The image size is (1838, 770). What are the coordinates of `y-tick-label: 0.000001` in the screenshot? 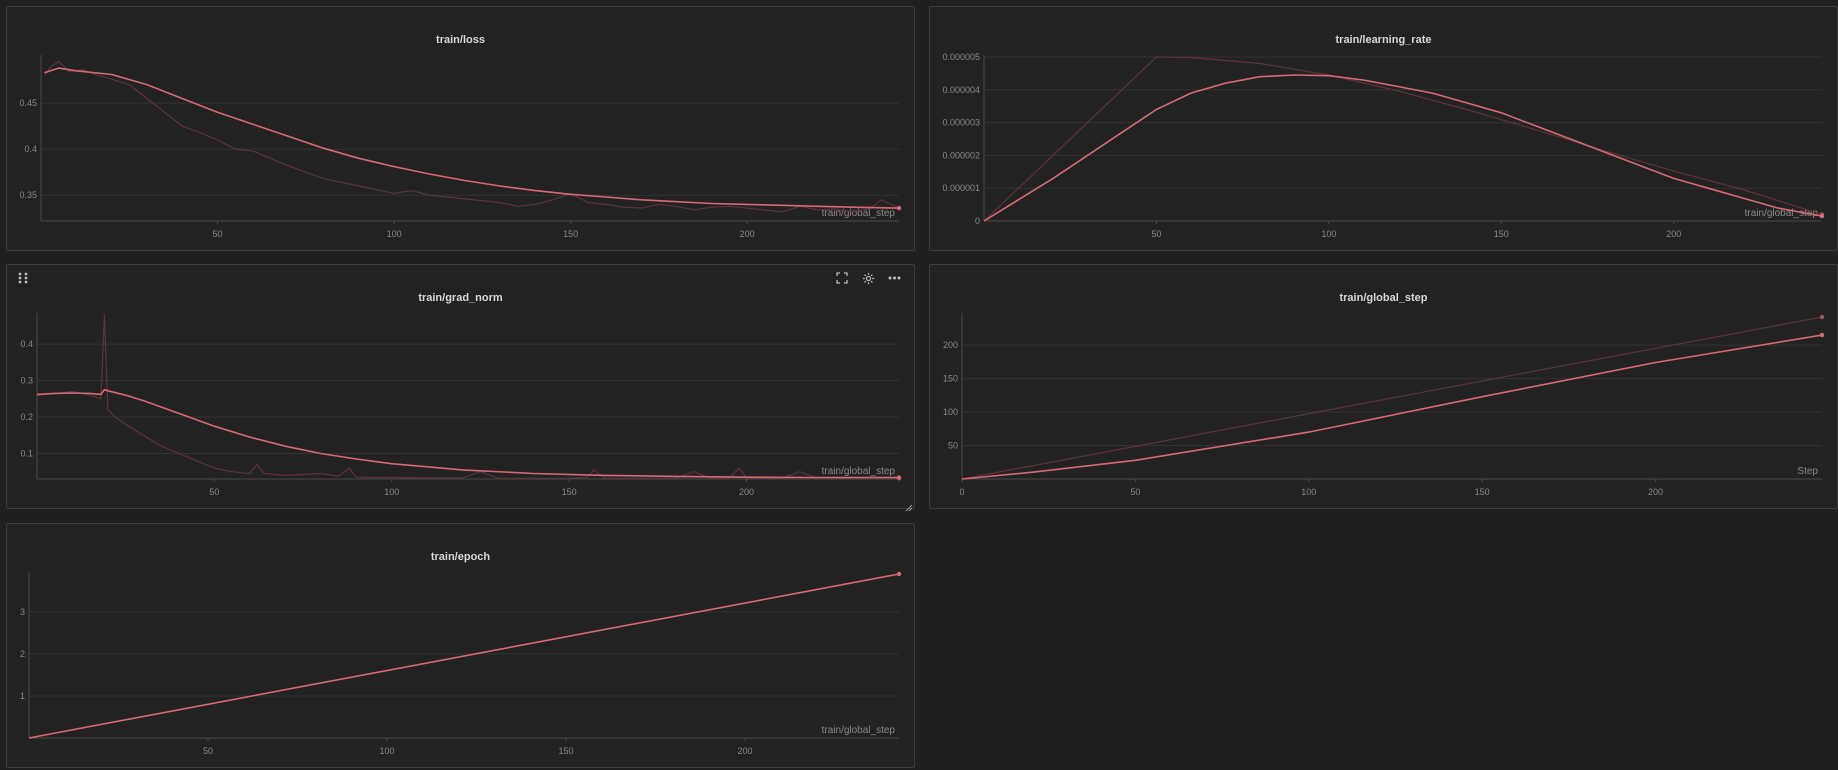 It's located at (961, 188).